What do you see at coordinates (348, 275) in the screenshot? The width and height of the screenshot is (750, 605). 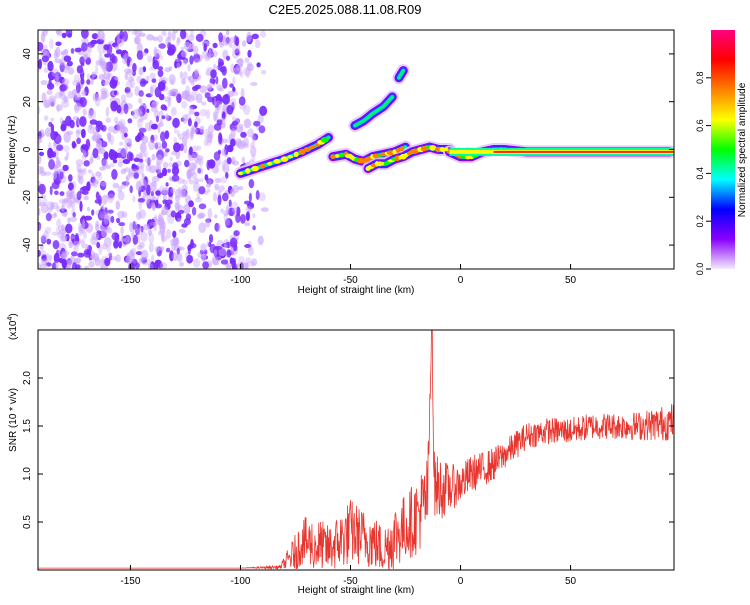 I see `spectrogram-x-axis: -150 -100 -50 0 50` at bounding box center [348, 275].